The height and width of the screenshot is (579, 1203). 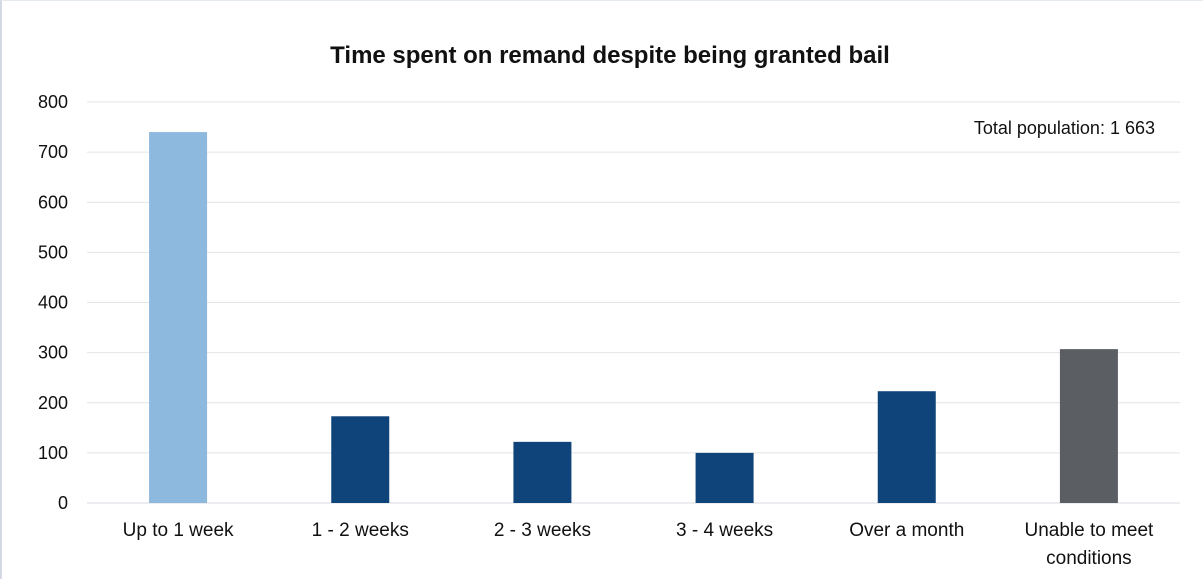 I want to click on y-axis: 0 100 200 300 400 500 600 700 800, so click(x=53, y=302).